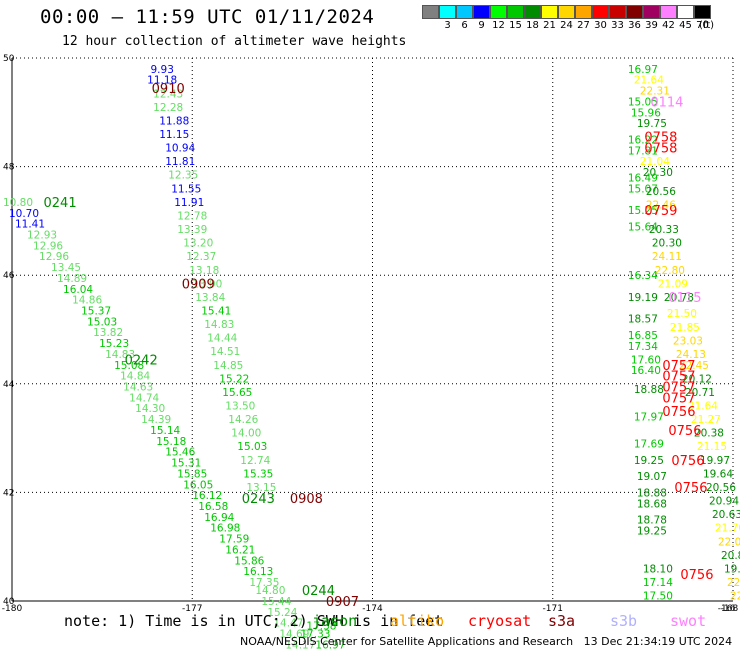 The height and width of the screenshot is (650, 740). What do you see at coordinates (141, 360) in the screenshot?
I see `pass-time-label: 0242` at bounding box center [141, 360].